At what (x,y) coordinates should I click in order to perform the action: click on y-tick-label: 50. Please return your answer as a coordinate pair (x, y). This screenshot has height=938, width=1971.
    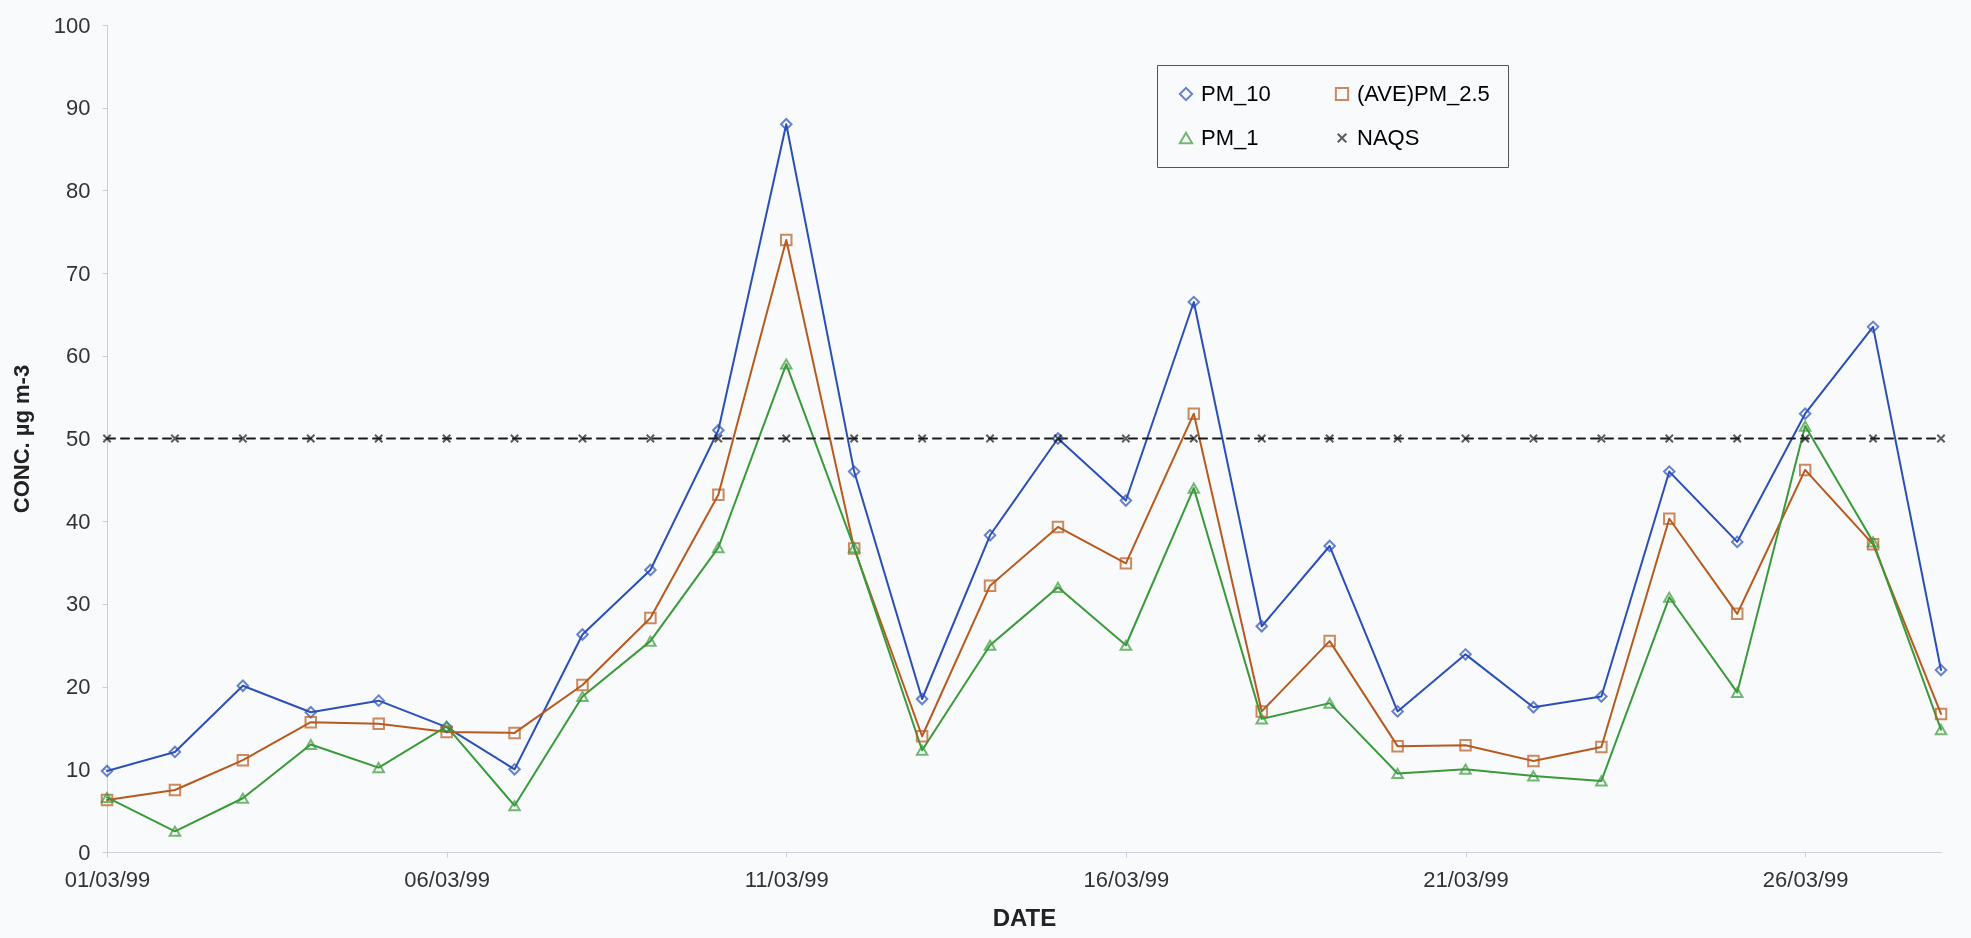
    Looking at the image, I should click on (78, 438).